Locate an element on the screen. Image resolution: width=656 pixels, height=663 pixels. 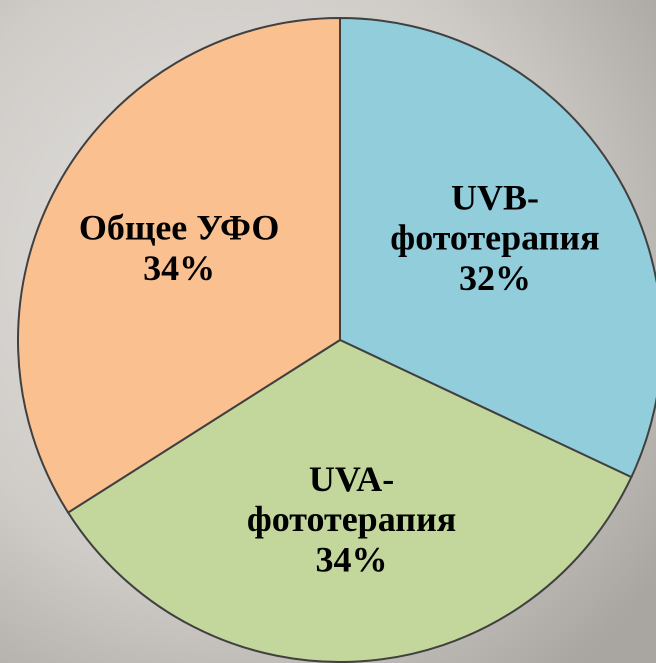
slice-label-line: UVA- is located at coordinates (351, 479).